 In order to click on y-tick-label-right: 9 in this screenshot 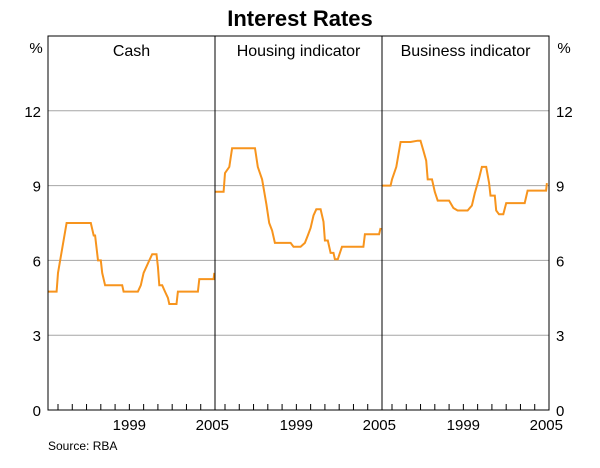, I will do `click(560, 187)`.